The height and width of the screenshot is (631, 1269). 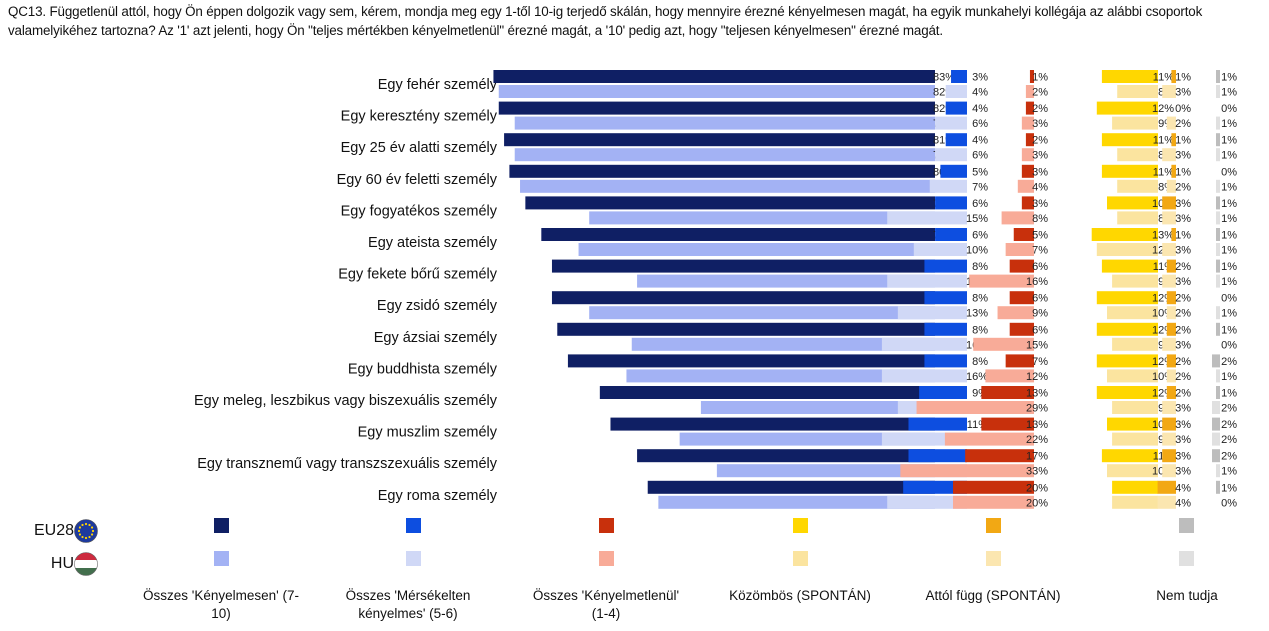 I want to click on legend-label-dont-know: Nem tudja, so click(x=1187, y=595).